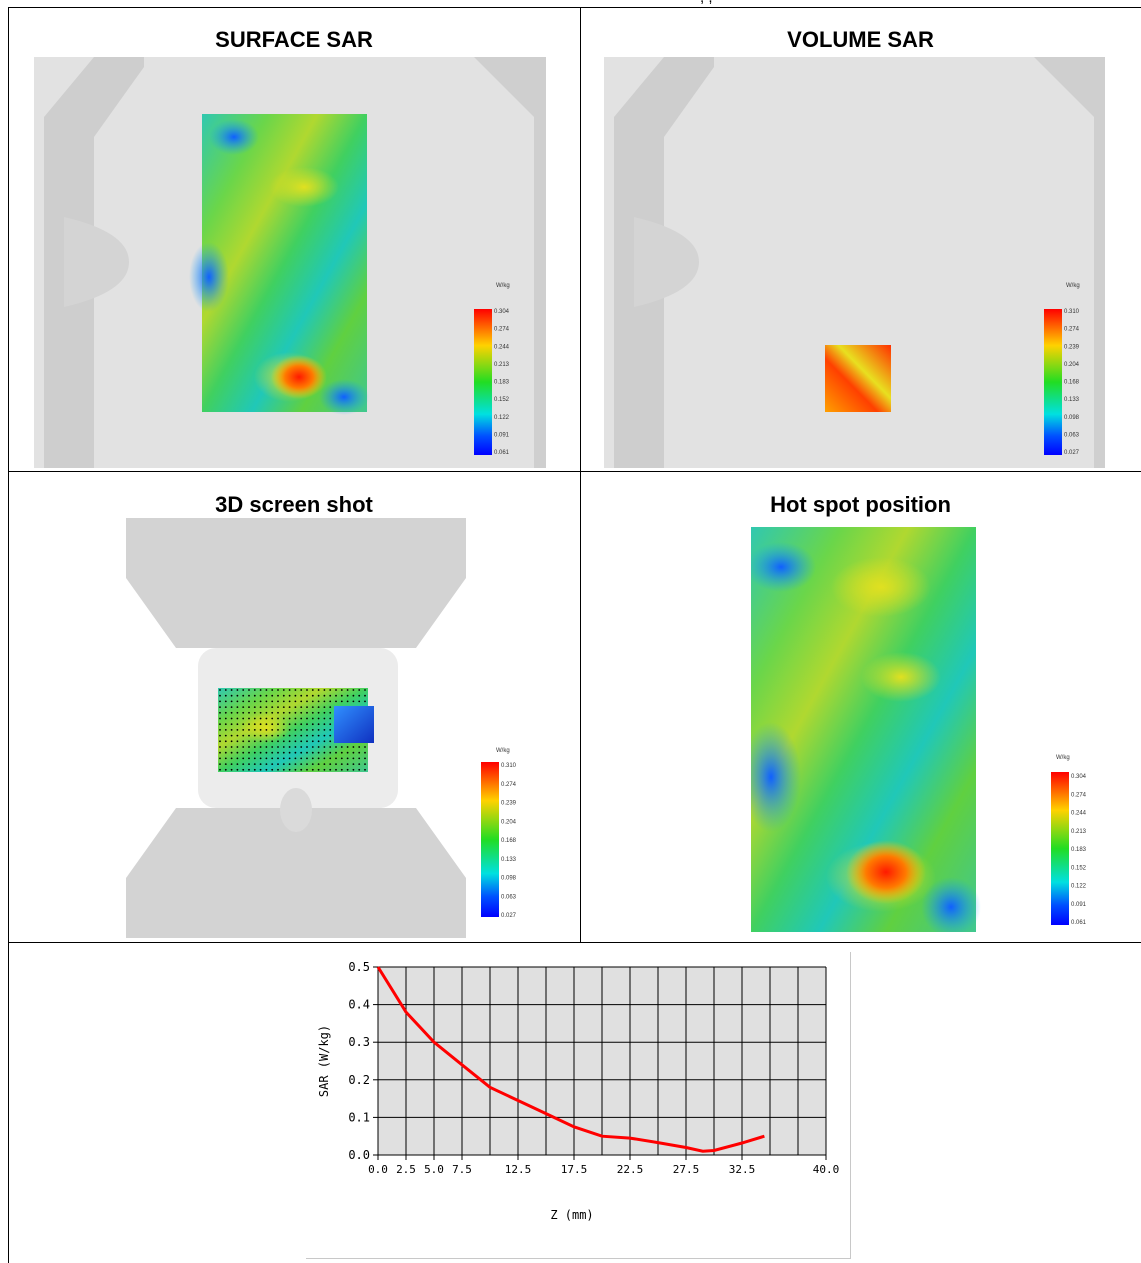  I want to click on phantom-rim-right, so click(1069, 262).